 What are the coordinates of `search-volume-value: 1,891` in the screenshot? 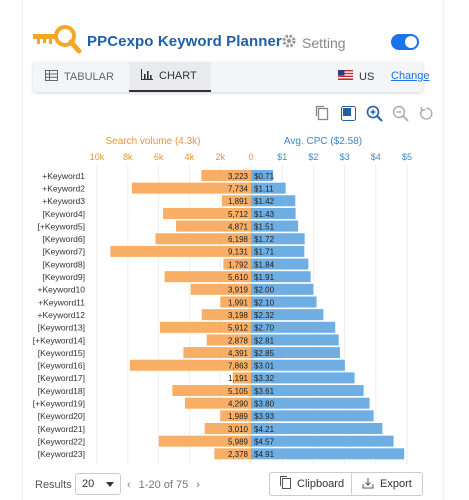 It's located at (238, 201).